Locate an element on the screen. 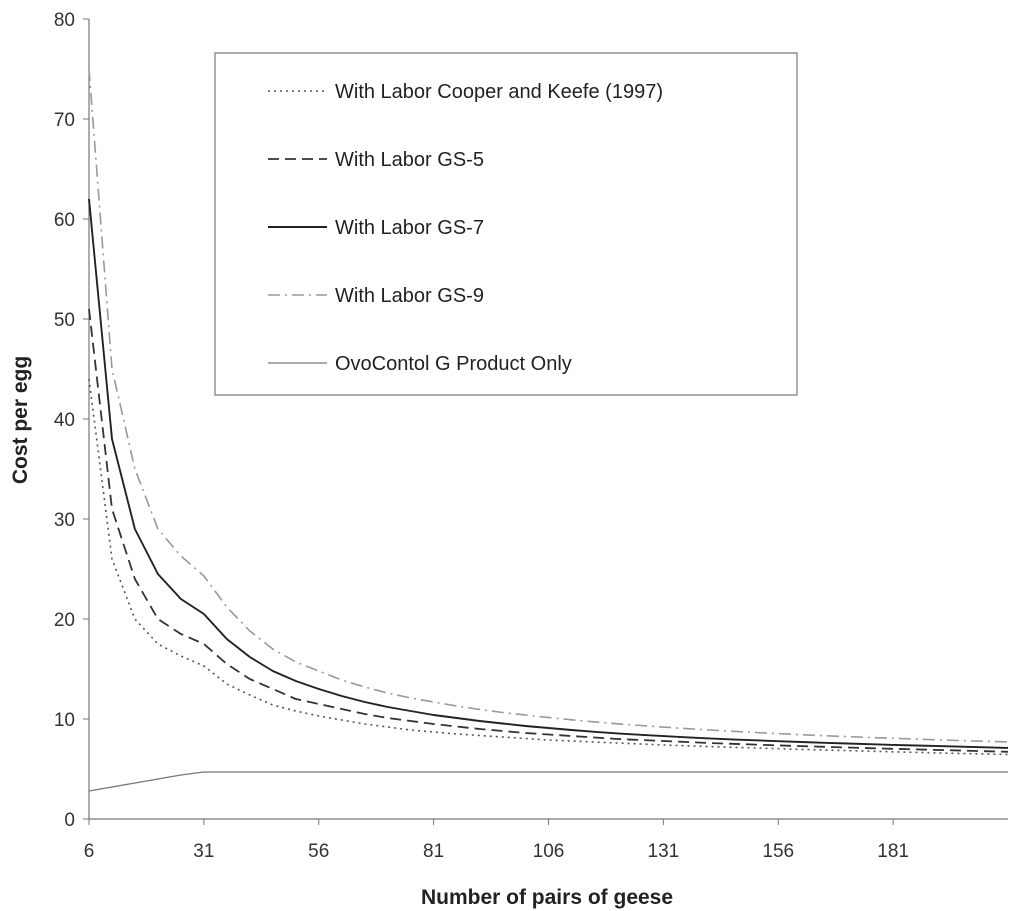 This screenshot has width=1010, height=911. legend-label-5: OvoContol G Product Only is located at coordinates (453, 364).